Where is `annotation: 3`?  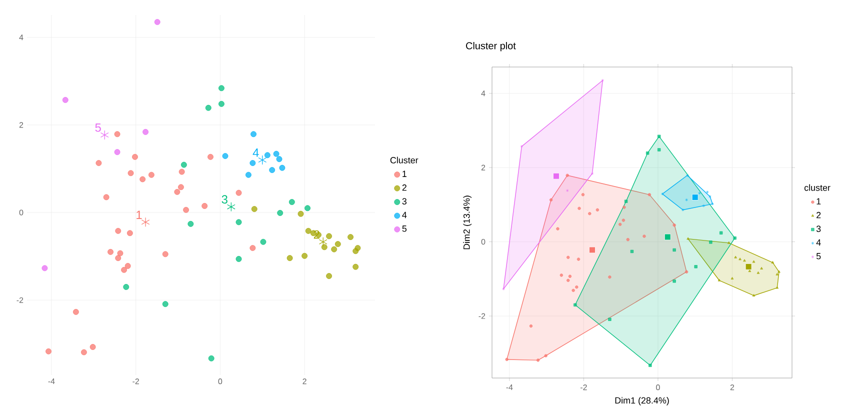
annotation: 3 is located at coordinates (225, 199).